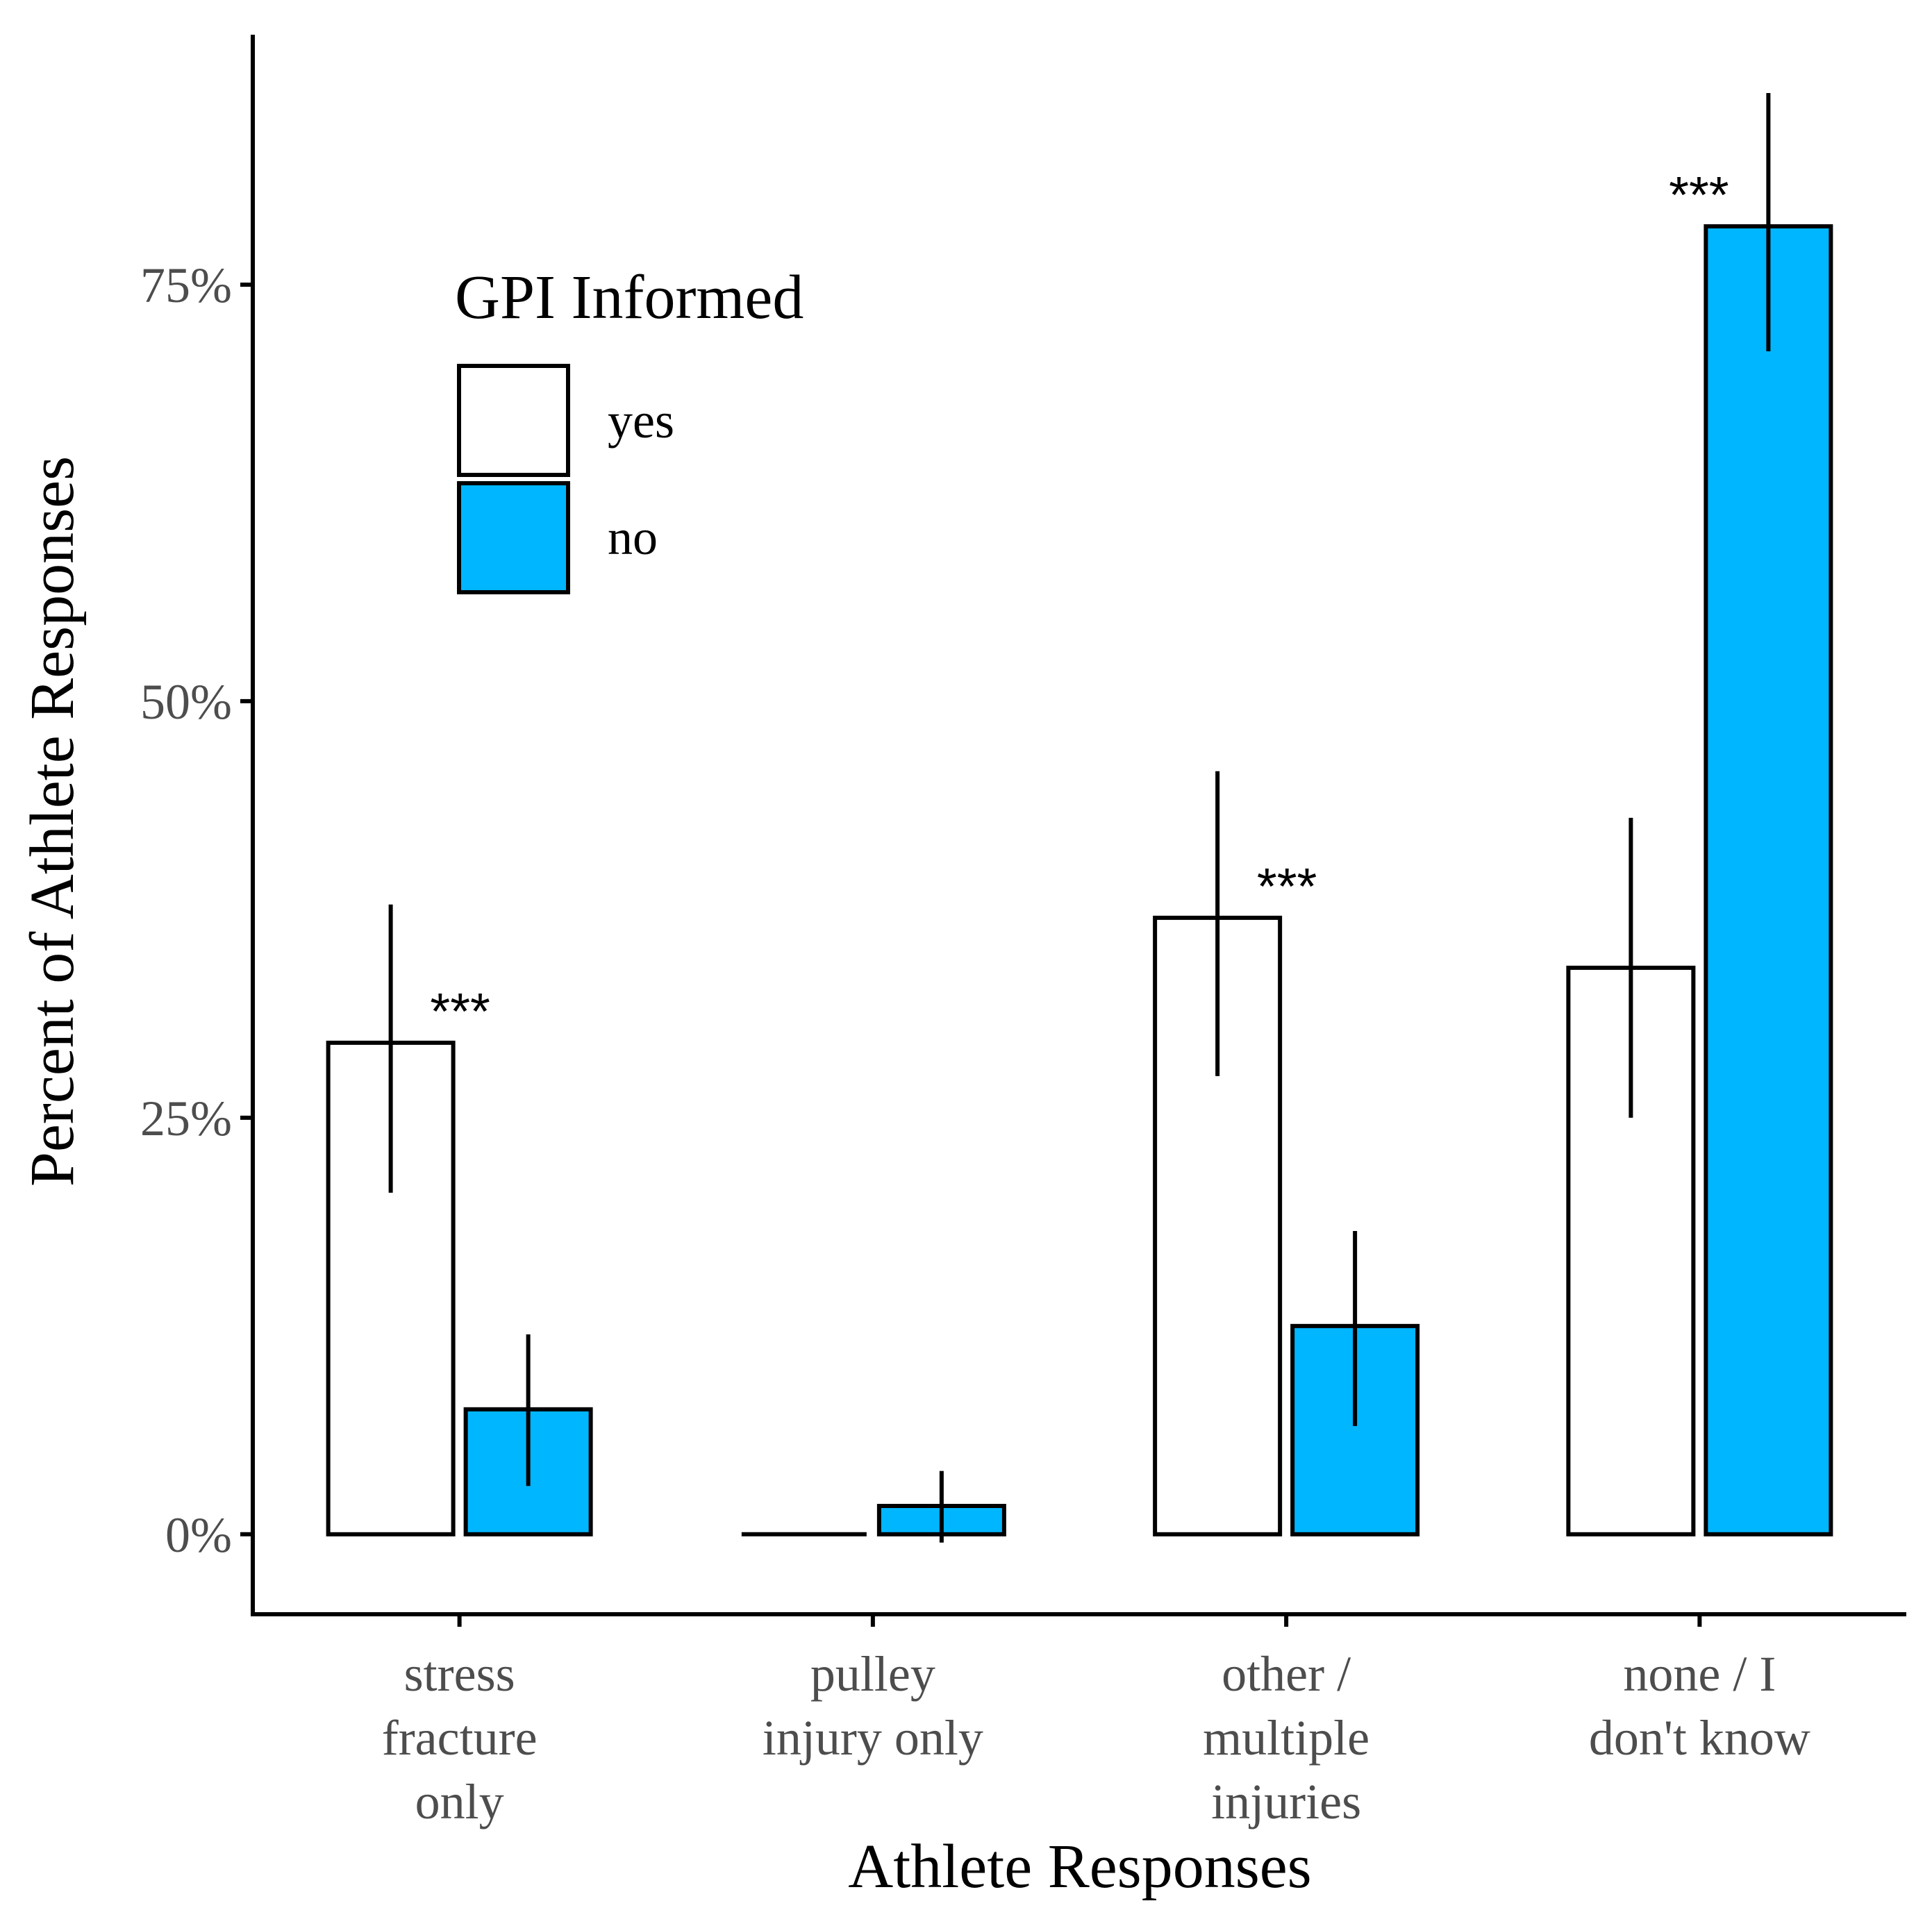 This screenshot has width=1932, height=1926. What do you see at coordinates (629, 297) in the screenshot?
I see `legend-title: GPI Informed` at bounding box center [629, 297].